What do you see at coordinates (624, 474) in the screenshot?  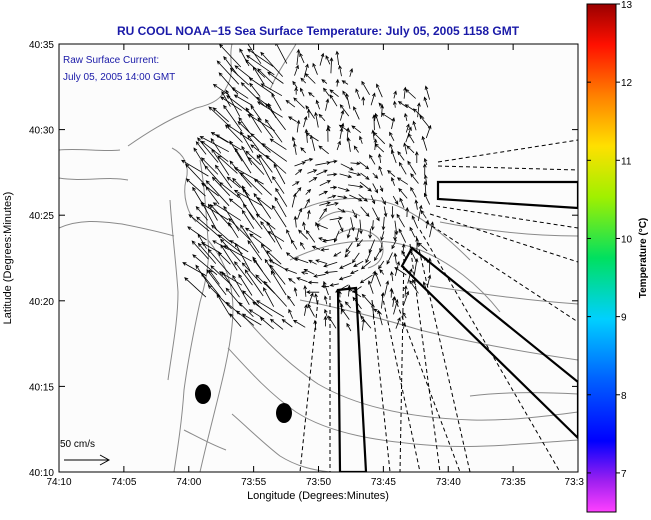 I see `colorbar-tick-label: 7` at bounding box center [624, 474].